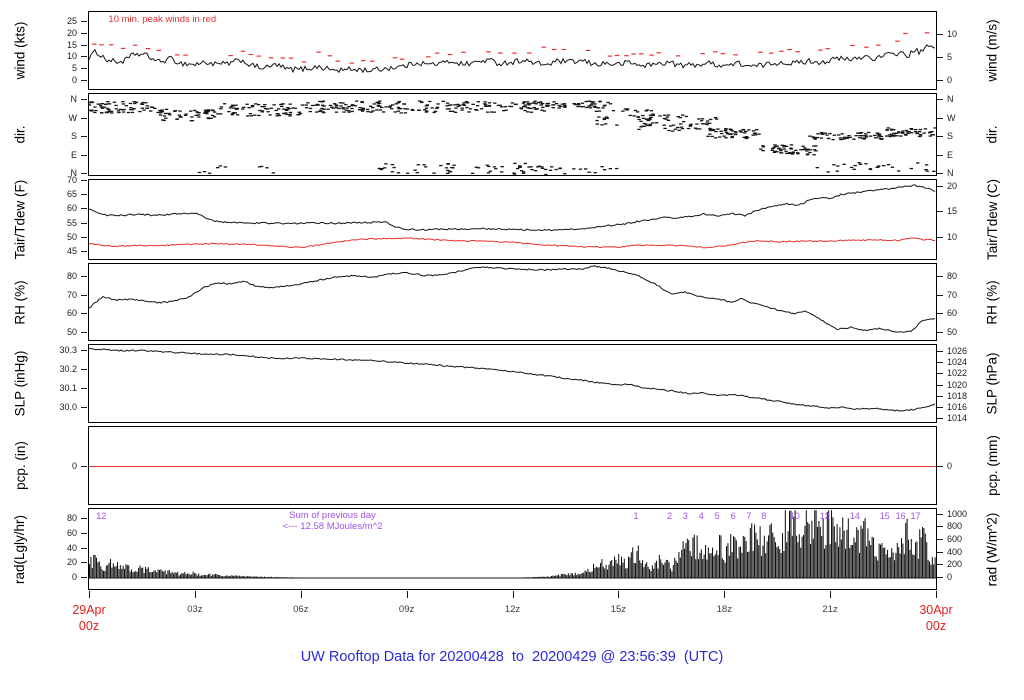 The image size is (1024, 700). I want to click on axis-title-text: Tair/Tdew (F), so click(20, 219).